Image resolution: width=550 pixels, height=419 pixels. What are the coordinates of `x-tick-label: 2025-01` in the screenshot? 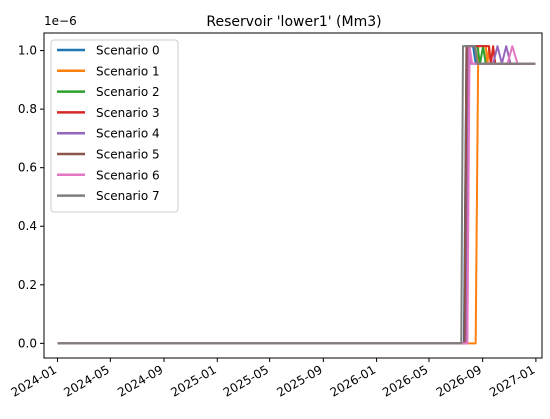 It's located at (193, 380).